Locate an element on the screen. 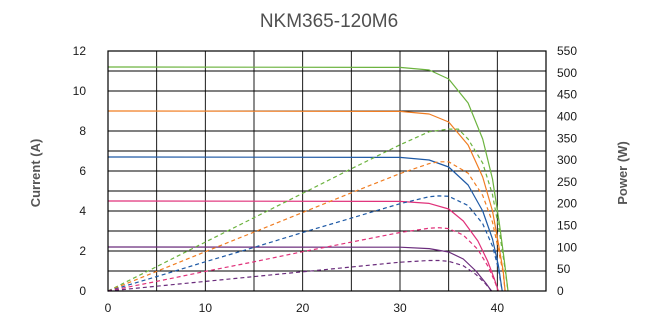 The width and height of the screenshot is (645, 322). y-axis-left-title: Current (A) is located at coordinates (35, 173).